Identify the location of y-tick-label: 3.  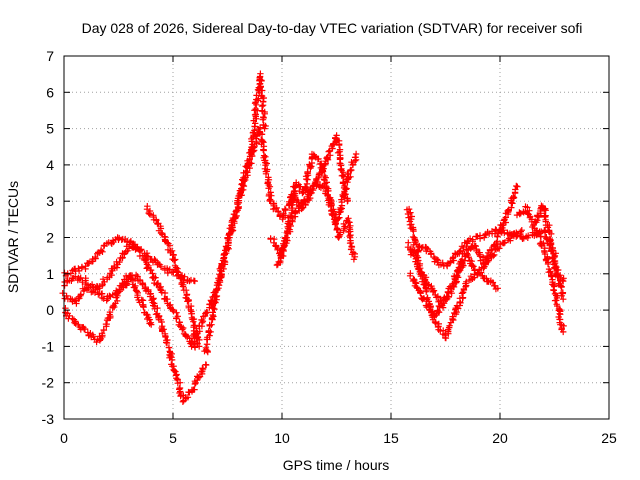
(50, 201).